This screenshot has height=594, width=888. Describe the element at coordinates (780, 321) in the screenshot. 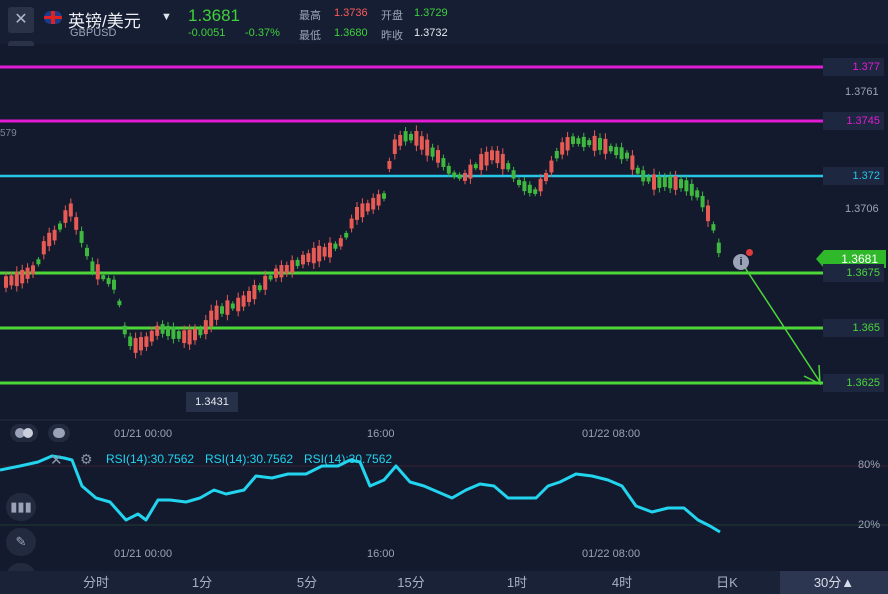

I see `trend-arrow-line` at that location.